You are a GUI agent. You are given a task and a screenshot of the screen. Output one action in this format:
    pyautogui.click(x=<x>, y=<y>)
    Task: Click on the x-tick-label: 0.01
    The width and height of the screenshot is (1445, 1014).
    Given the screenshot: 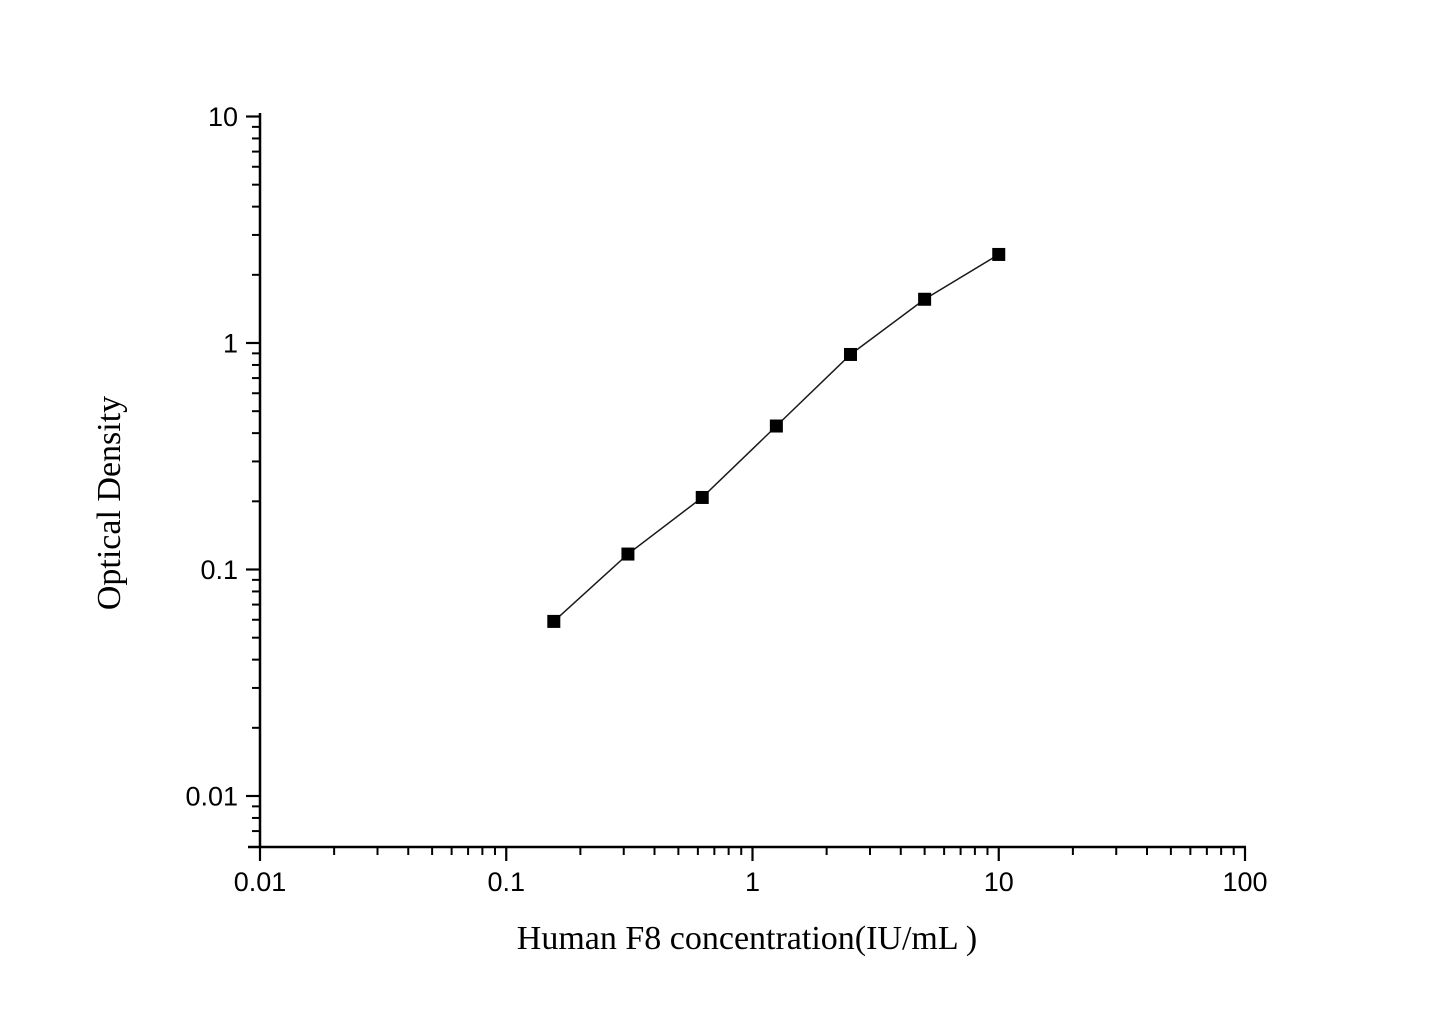 What is the action you would take?
    pyautogui.click(x=260, y=882)
    